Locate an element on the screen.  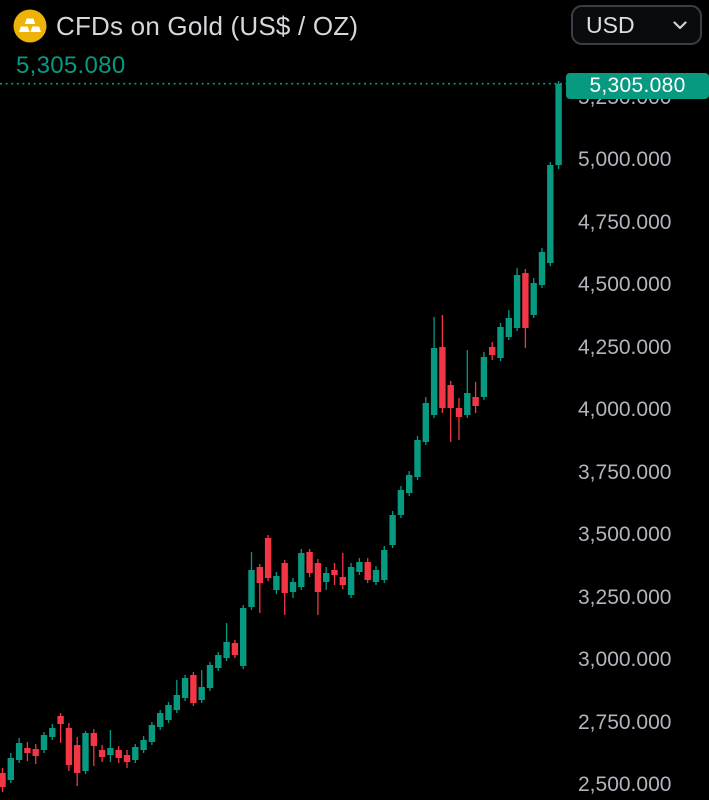
price-axis-label: 3,000.000 is located at coordinates (625, 659).